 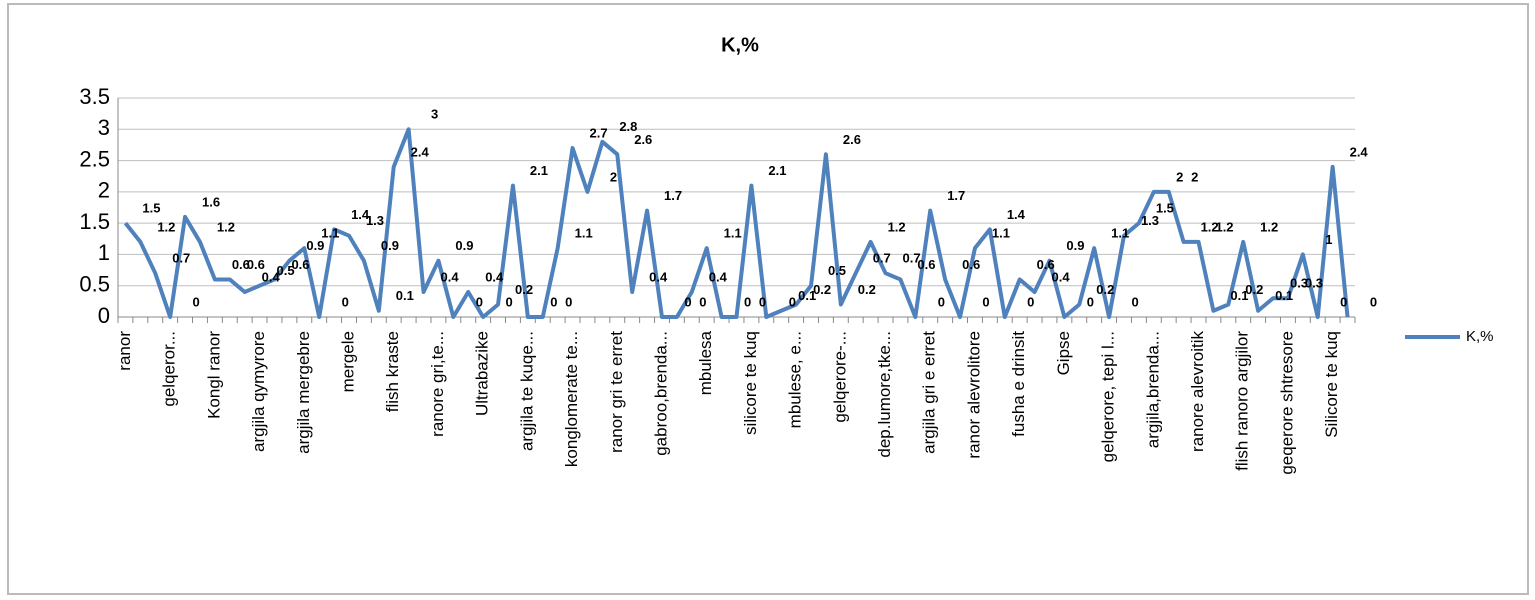 What do you see at coordinates (94, 96) in the screenshot?
I see `y-tick-label: 3.5` at bounding box center [94, 96].